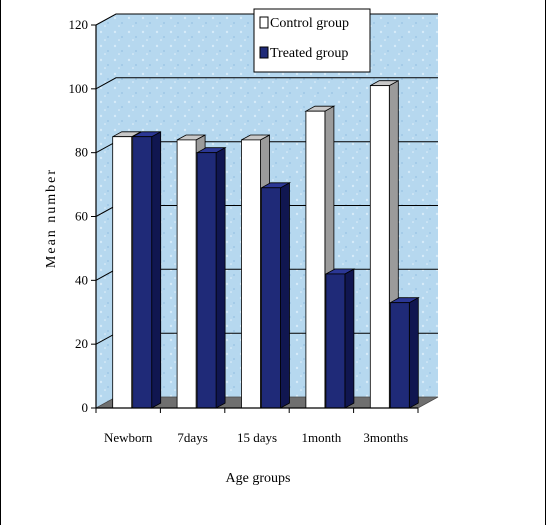 This screenshot has height=526, width=547. Describe the element at coordinates (264, 52) in the screenshot. I see `legend-swatch-treated` at that location.